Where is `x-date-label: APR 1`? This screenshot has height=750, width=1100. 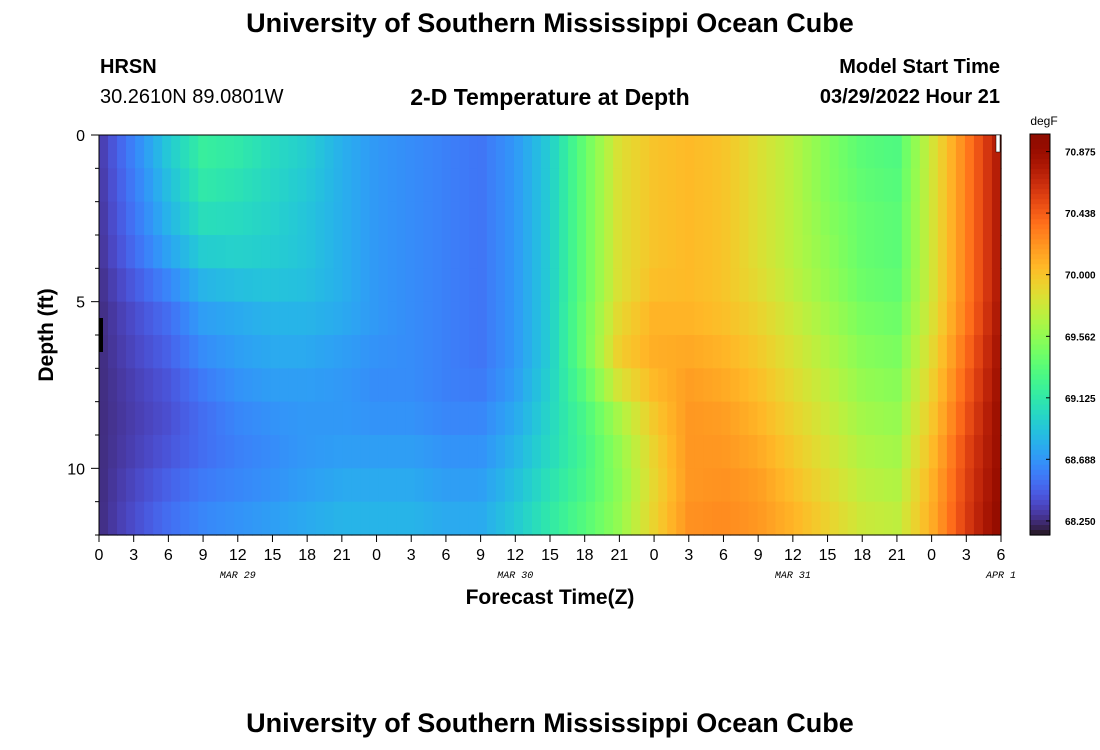 x-date-label: APR 1 is located at coordinates (1000, 576).